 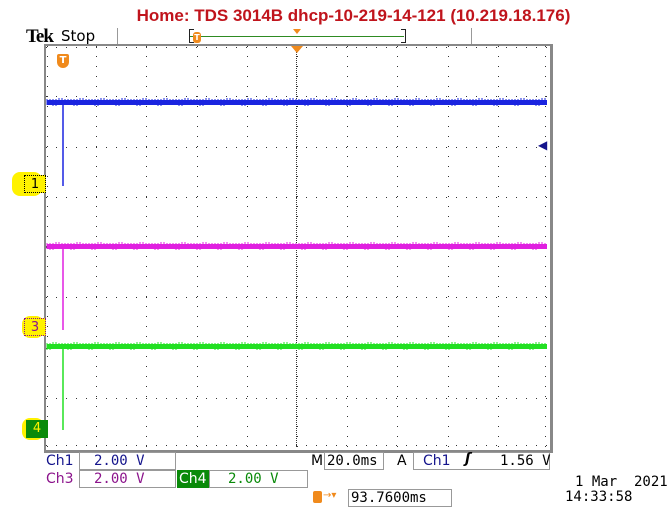 I want to click on tek-logo: Tek, so click(x=40, y=36).